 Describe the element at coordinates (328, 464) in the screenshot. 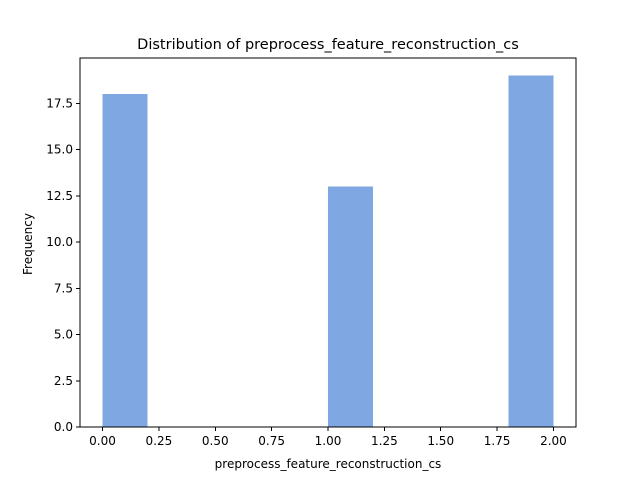

I see `x-axis-label: preprocess_feature_reconstruction_cs` at that location.